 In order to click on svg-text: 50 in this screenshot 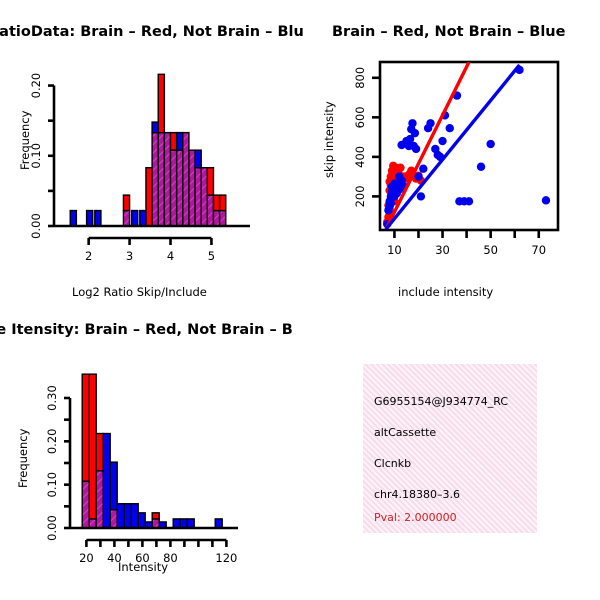, I will do `click(490, 250)`.